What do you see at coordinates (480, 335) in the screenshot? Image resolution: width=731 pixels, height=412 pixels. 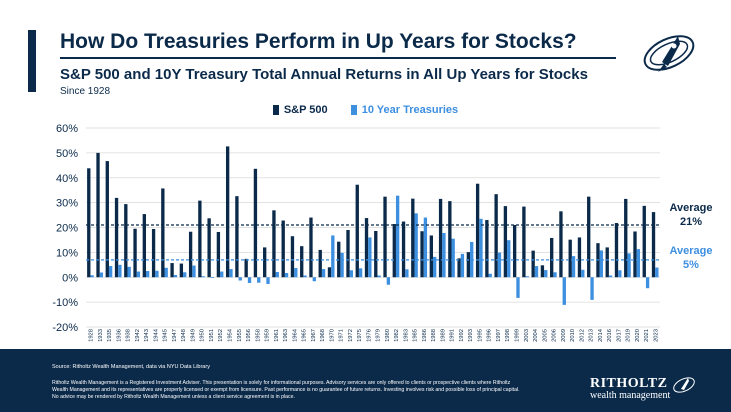 I see `x-tick-label: 1995` at bounding box center [480, 335].